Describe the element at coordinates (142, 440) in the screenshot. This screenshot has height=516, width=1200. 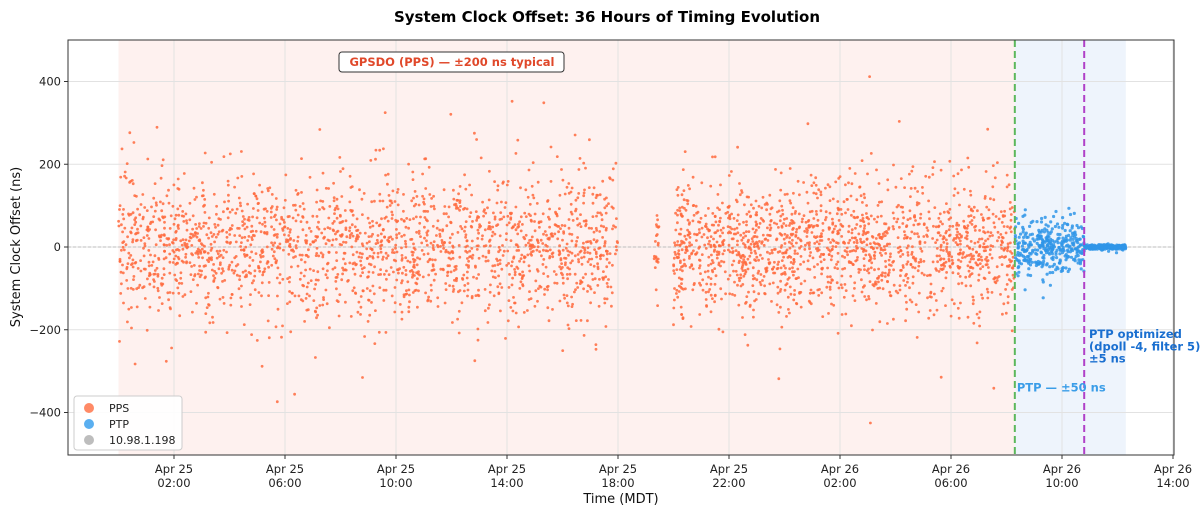
I see `legend-label: 10.98.1.198` at that location.